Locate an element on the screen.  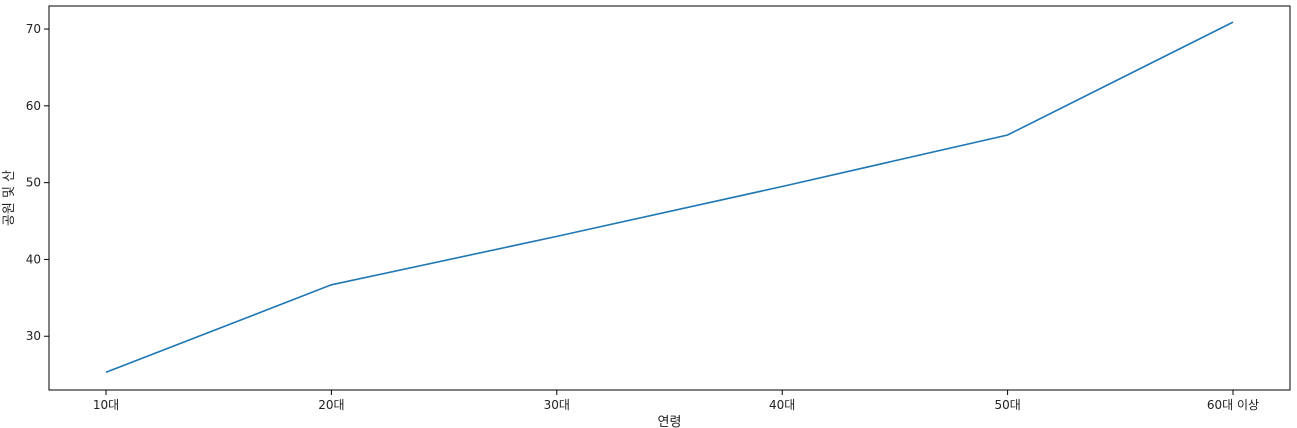
y-axis: 30 40 50 60 70 is located at coordinates (37, 182).